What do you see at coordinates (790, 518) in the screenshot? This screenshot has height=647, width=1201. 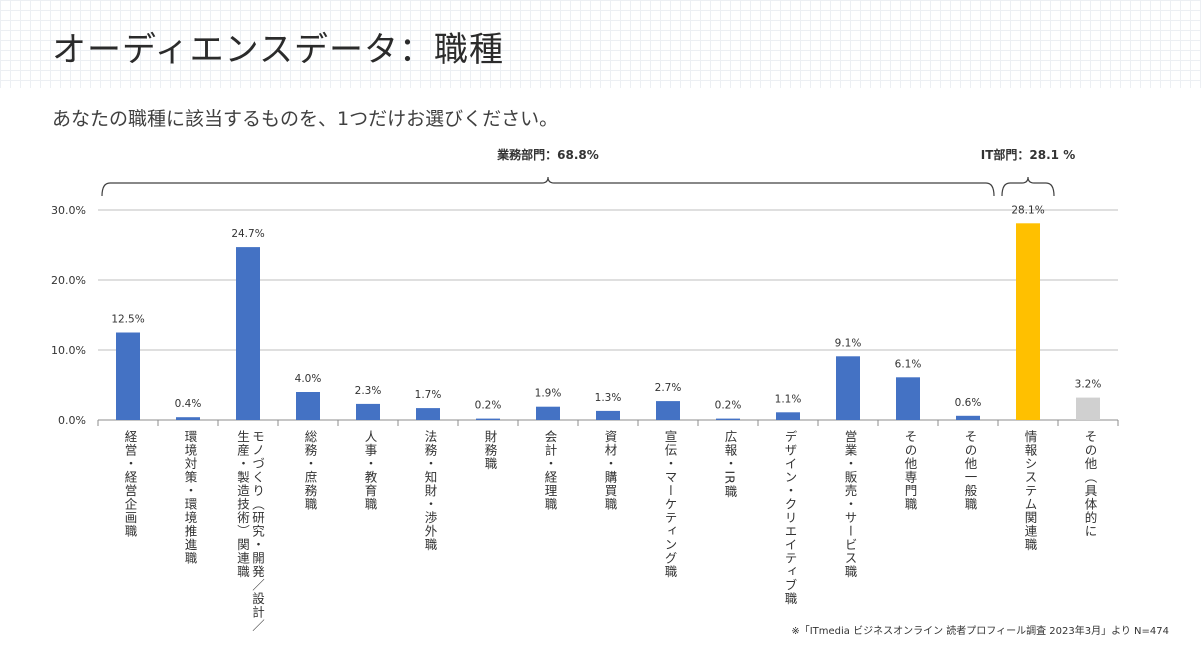 I see `x-tick-label: デザイン・クリエイティブ職` at bounding box center [790, 518].